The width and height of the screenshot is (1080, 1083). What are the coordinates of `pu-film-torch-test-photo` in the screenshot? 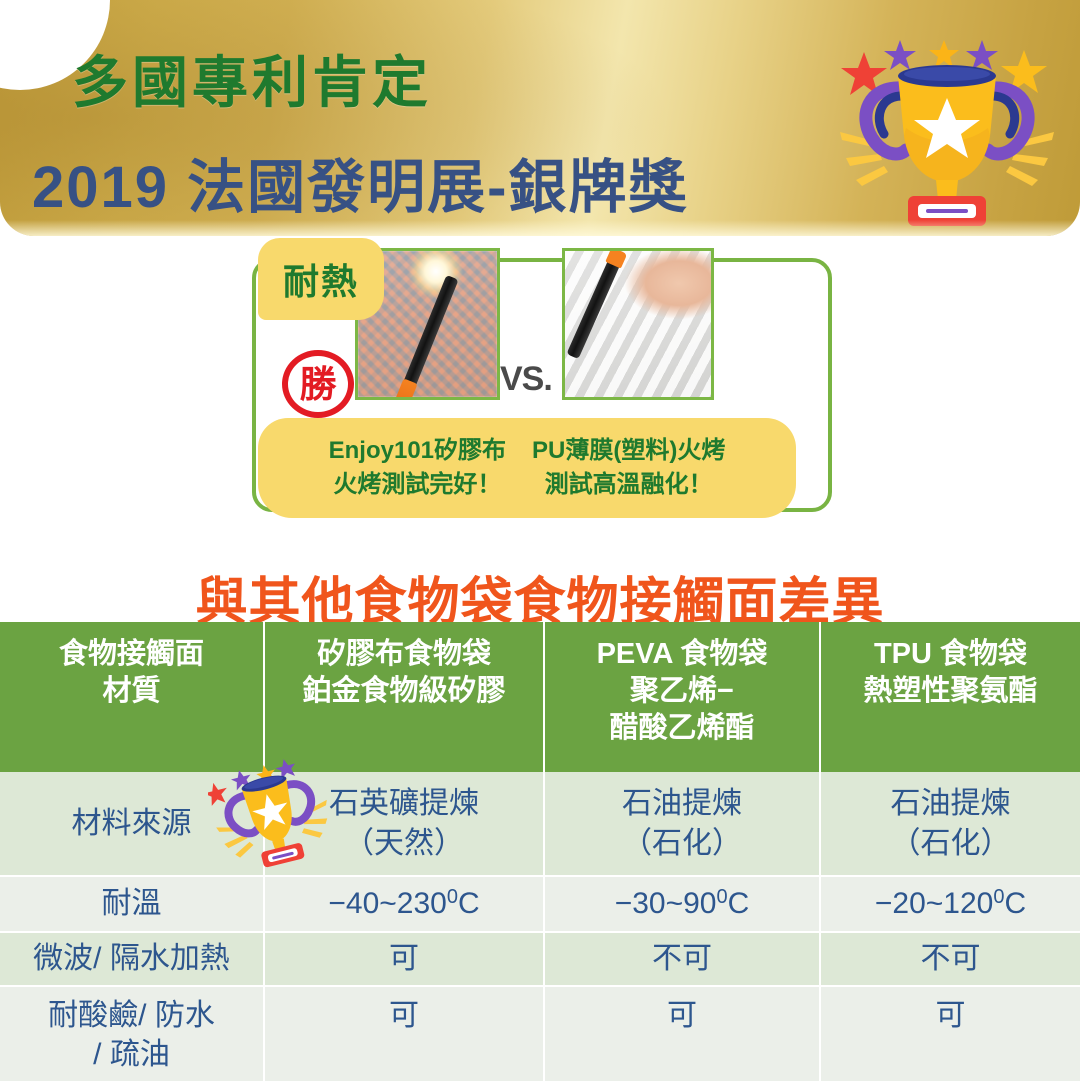 It's located at (638, 324).